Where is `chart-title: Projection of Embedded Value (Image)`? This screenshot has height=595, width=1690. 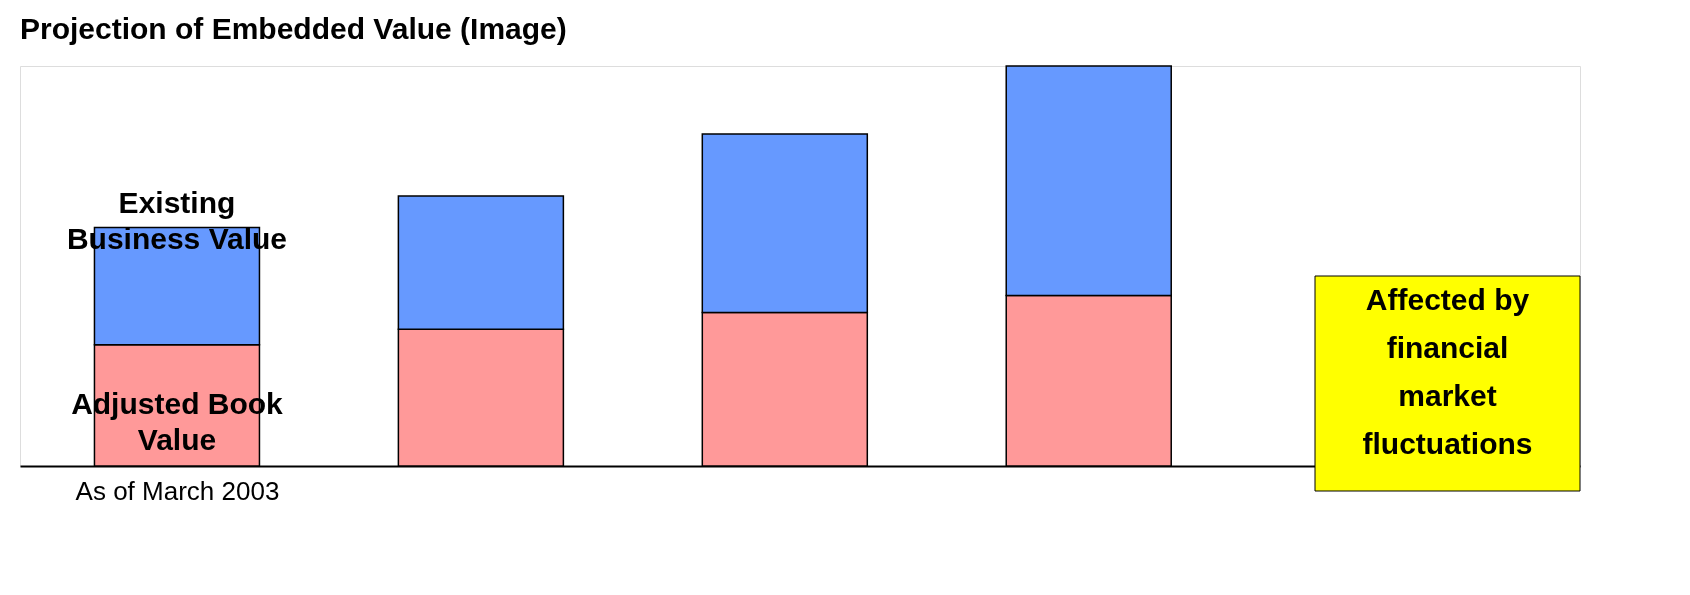 chart-title: Projection of Embedded Value (Image) is located at coordinates (293, 29).